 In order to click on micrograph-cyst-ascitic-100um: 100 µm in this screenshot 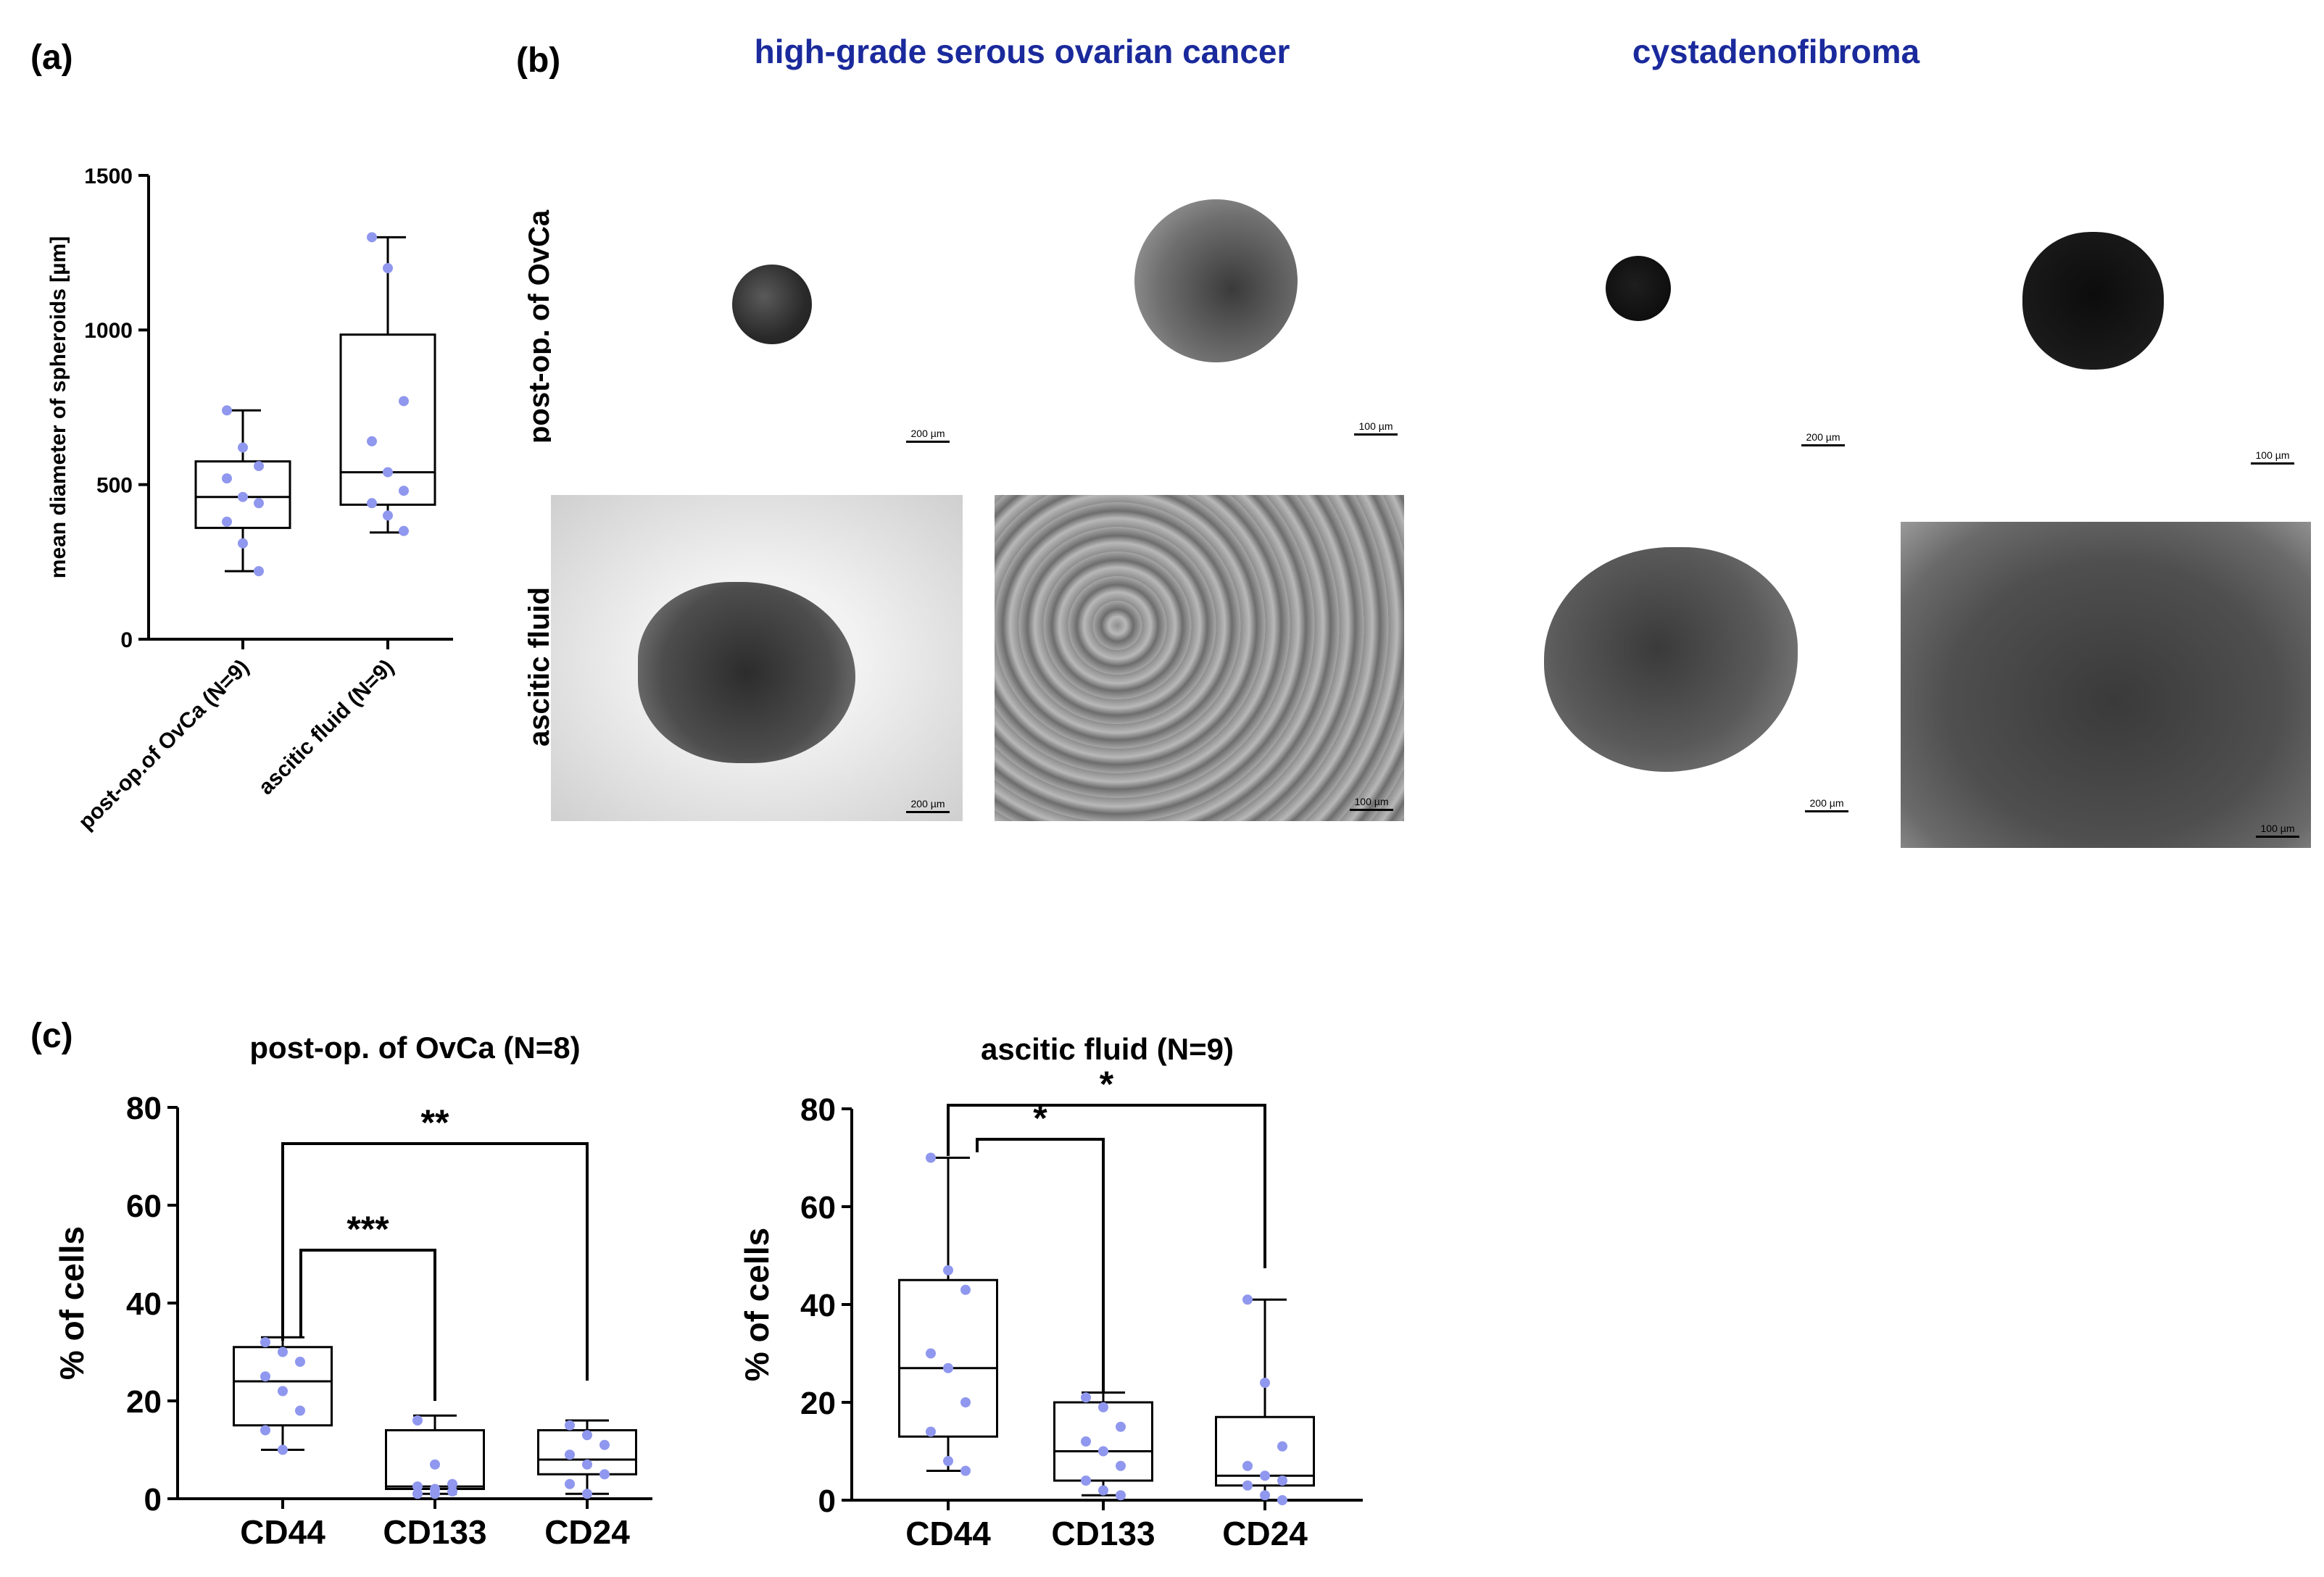, I will do `click(2106, 685)`.